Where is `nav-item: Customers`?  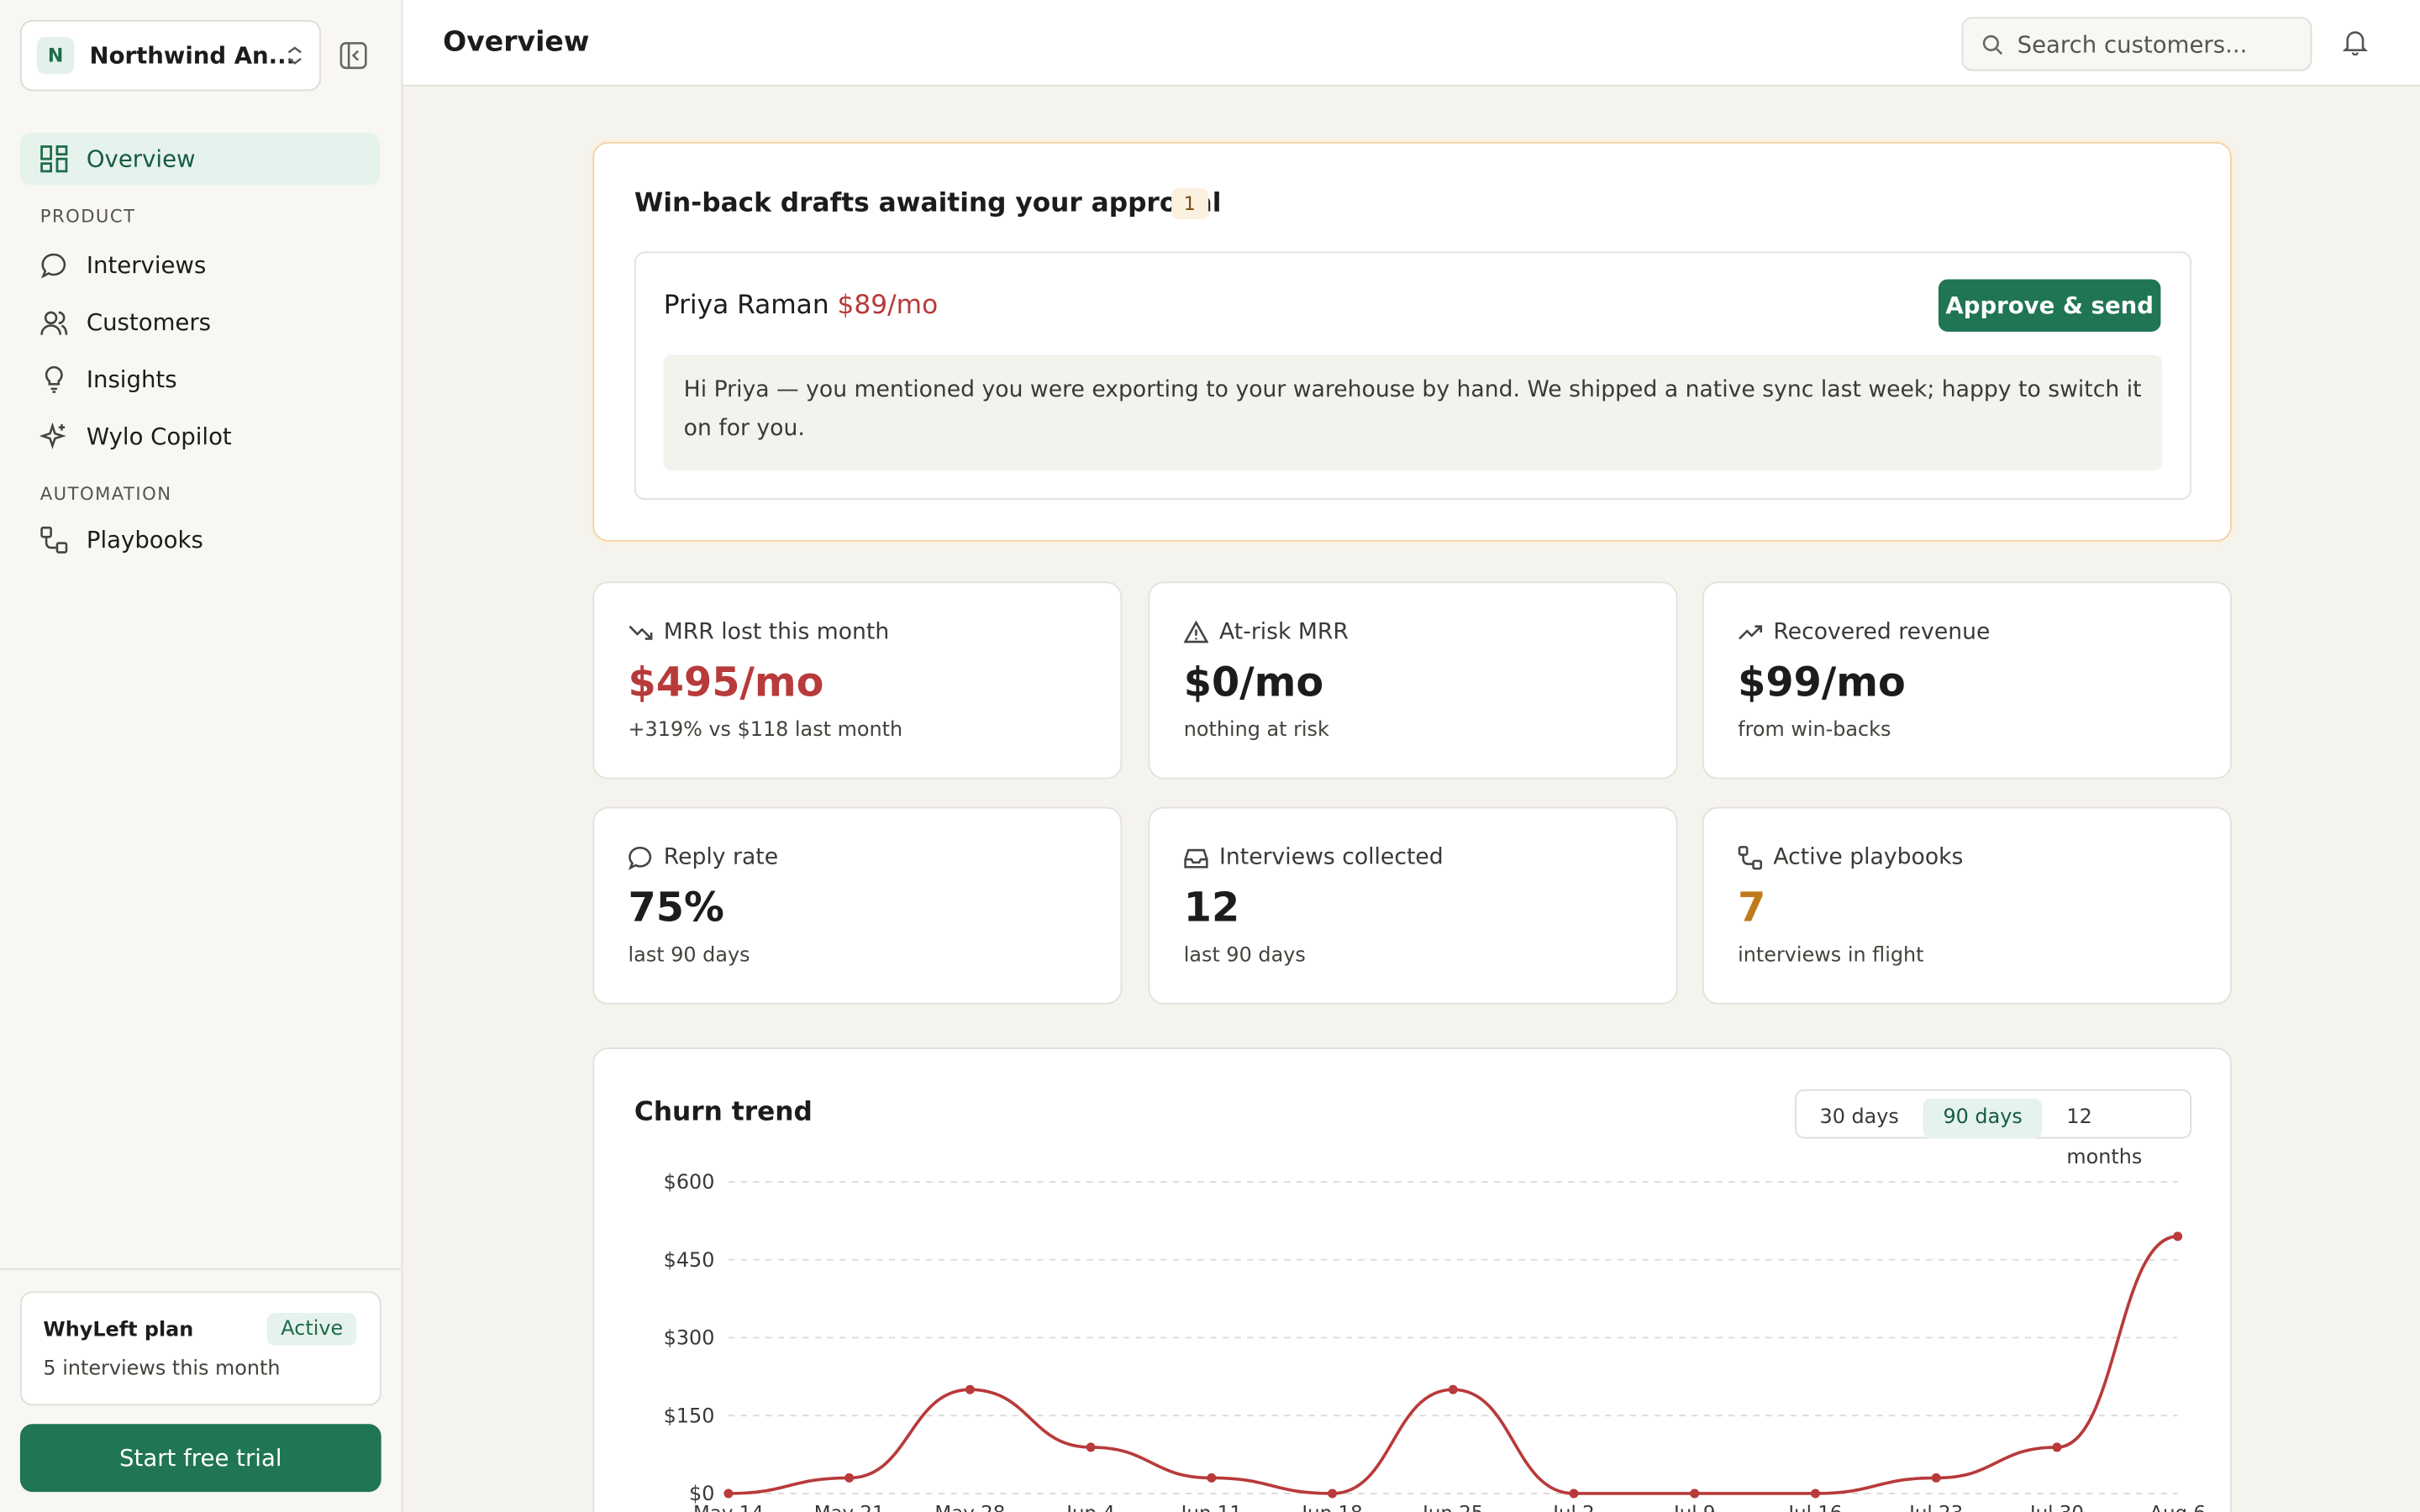
nav-item: Customers is located at coordinates (200, 323).